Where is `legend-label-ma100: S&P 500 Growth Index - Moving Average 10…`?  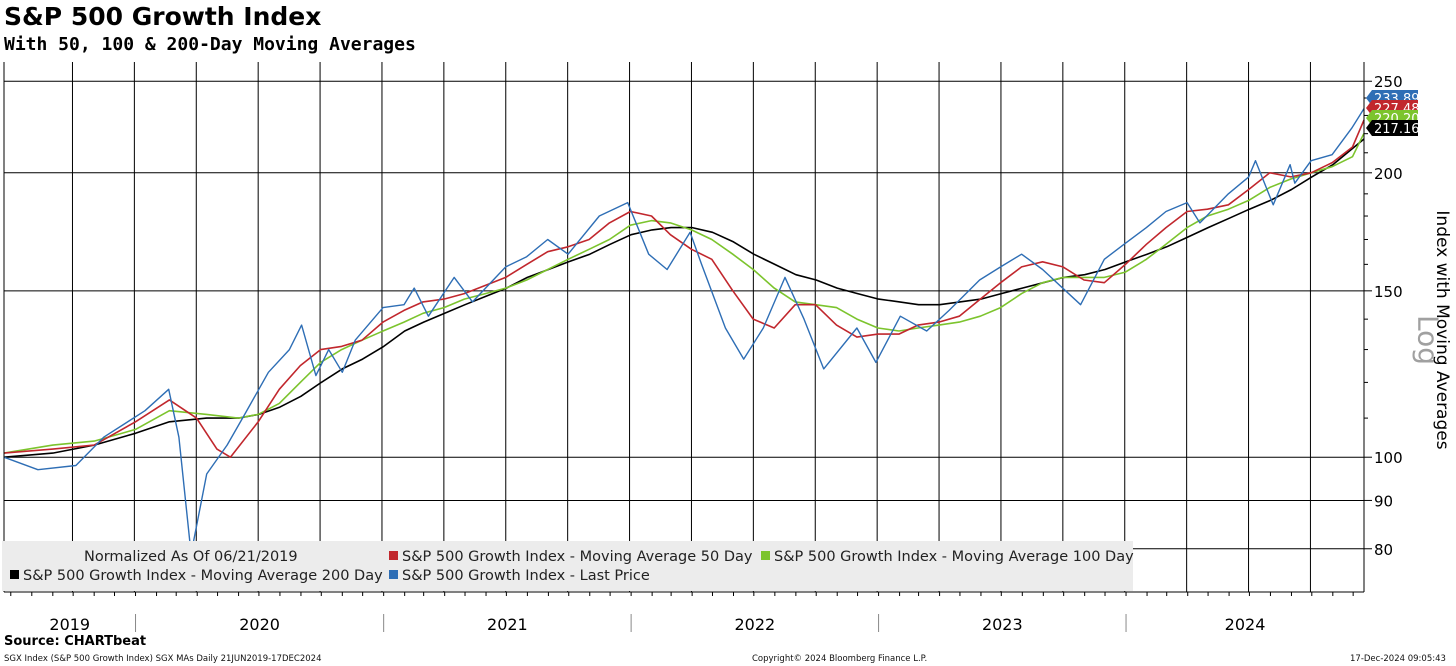
legend-label-ma100: S&P 500 Growth Index - Moving Average 10… is located at coordinates (954, 557).